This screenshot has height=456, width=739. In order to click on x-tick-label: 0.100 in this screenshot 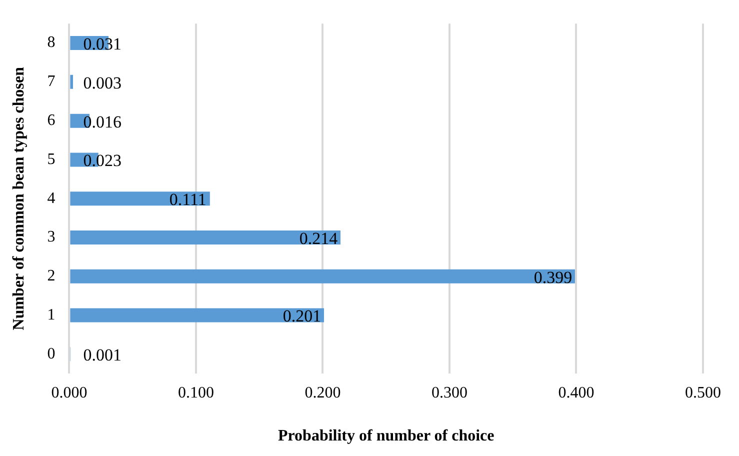, I will do `click(196, 393)`.